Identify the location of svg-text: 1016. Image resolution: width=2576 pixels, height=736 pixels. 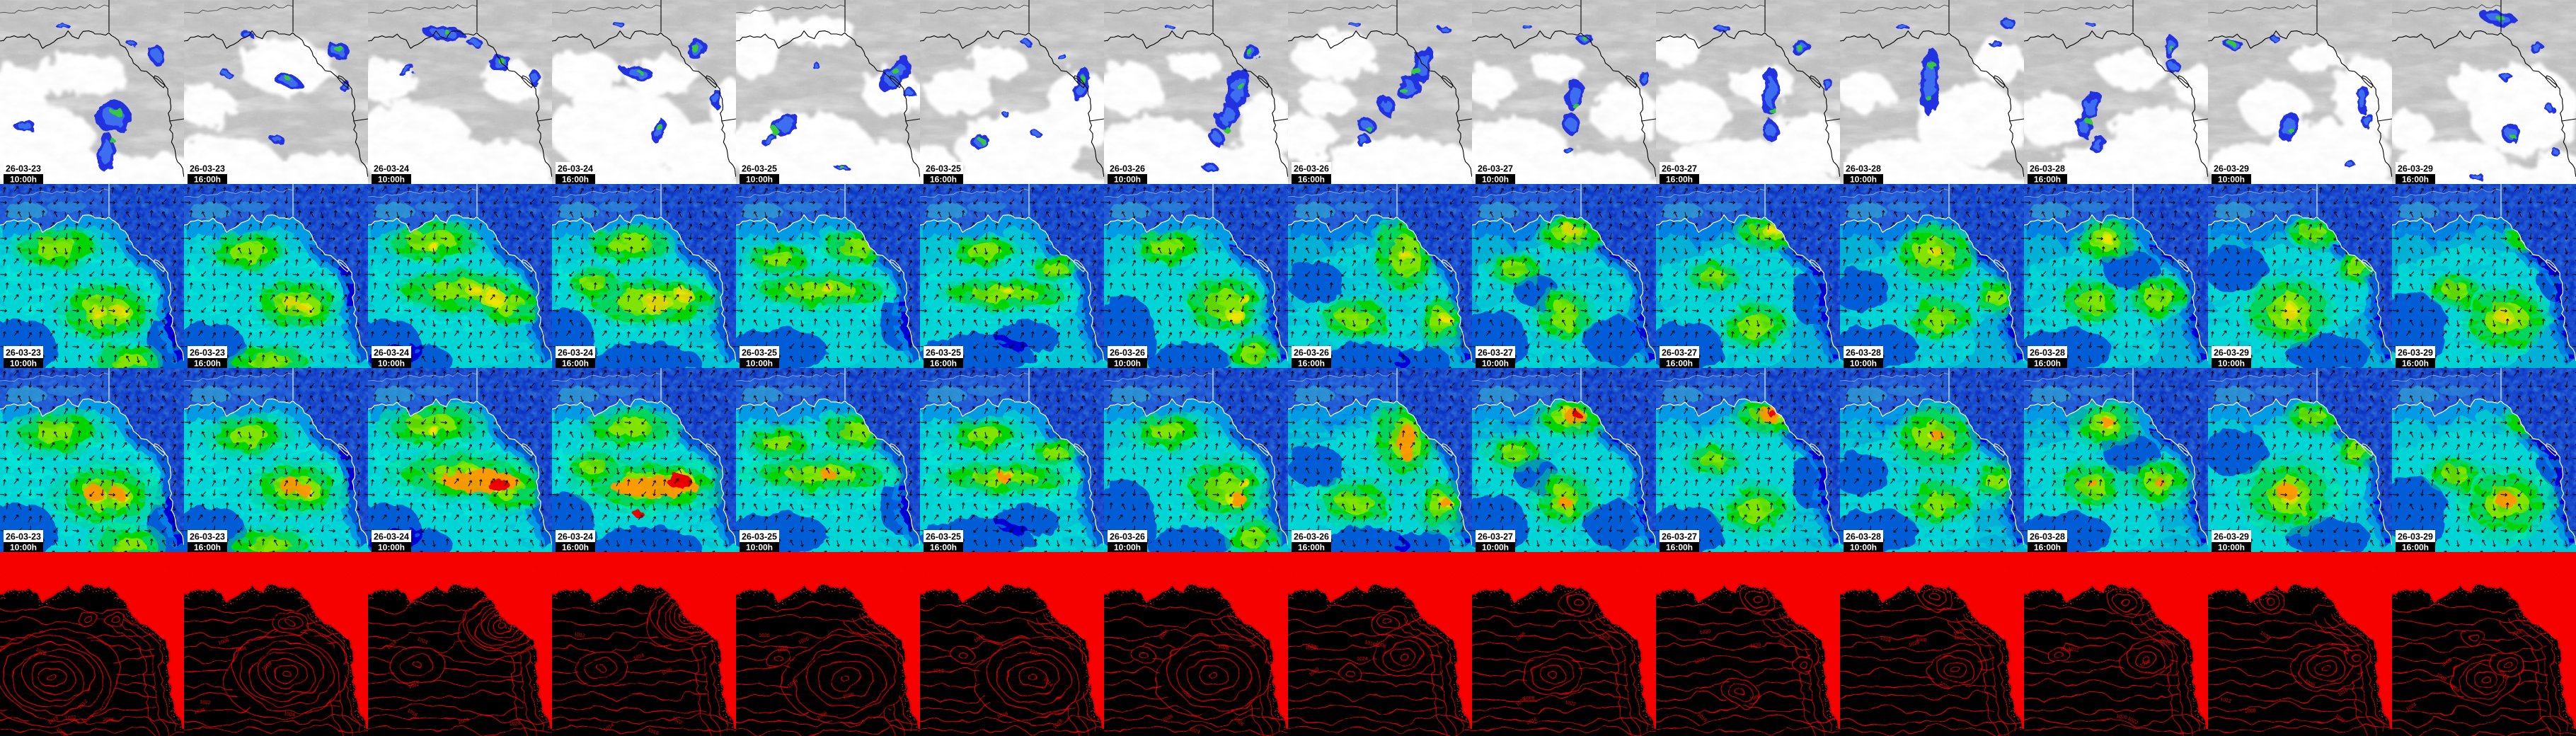
(1002, 716).